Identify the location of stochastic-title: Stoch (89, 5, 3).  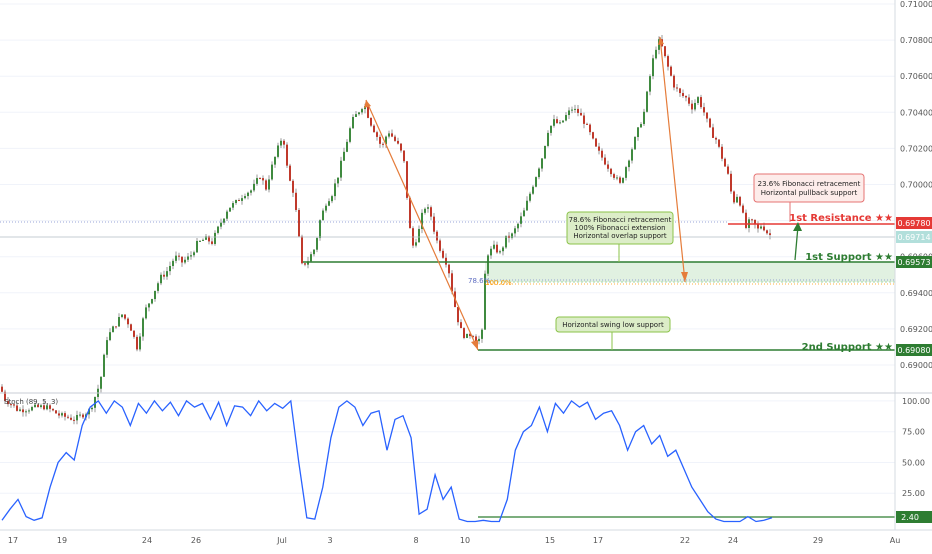
(31, 402).